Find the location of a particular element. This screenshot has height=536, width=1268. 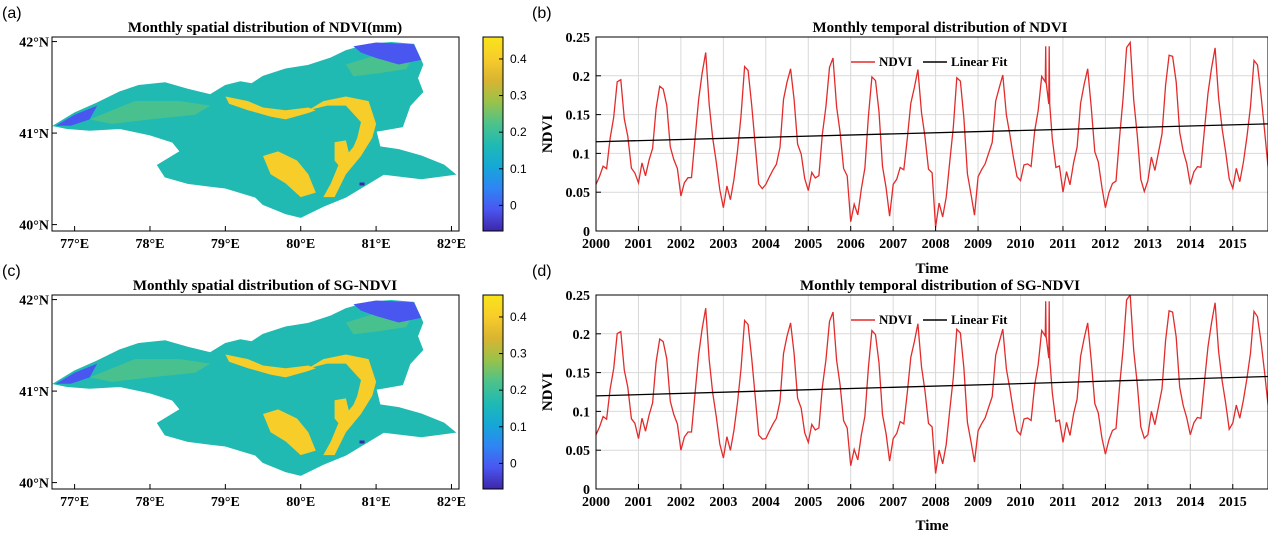

x-tick-label: 2015 is located at coordinates (1233, 244).